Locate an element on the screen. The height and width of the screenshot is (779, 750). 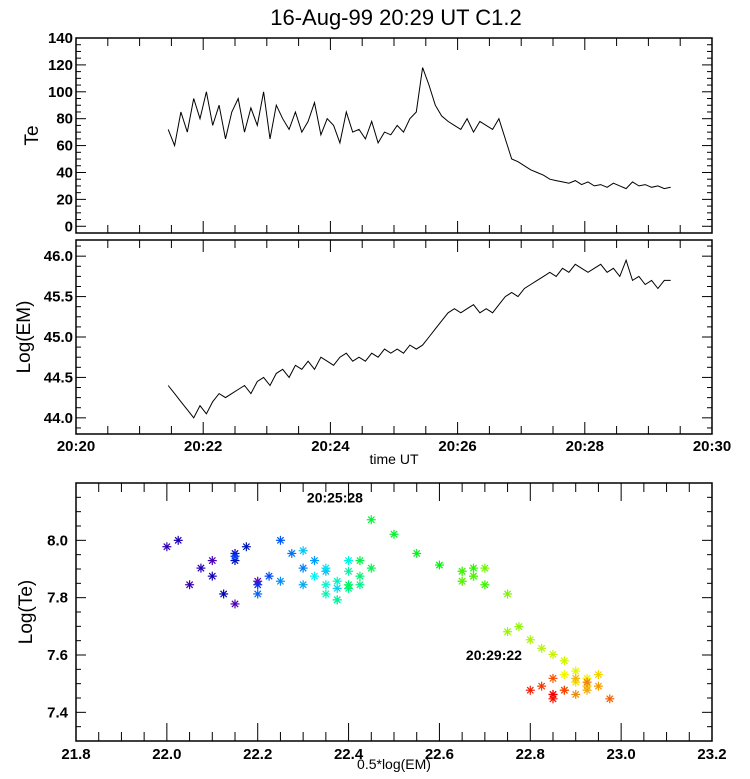
te-series-line is located at coordinates (419, 128).